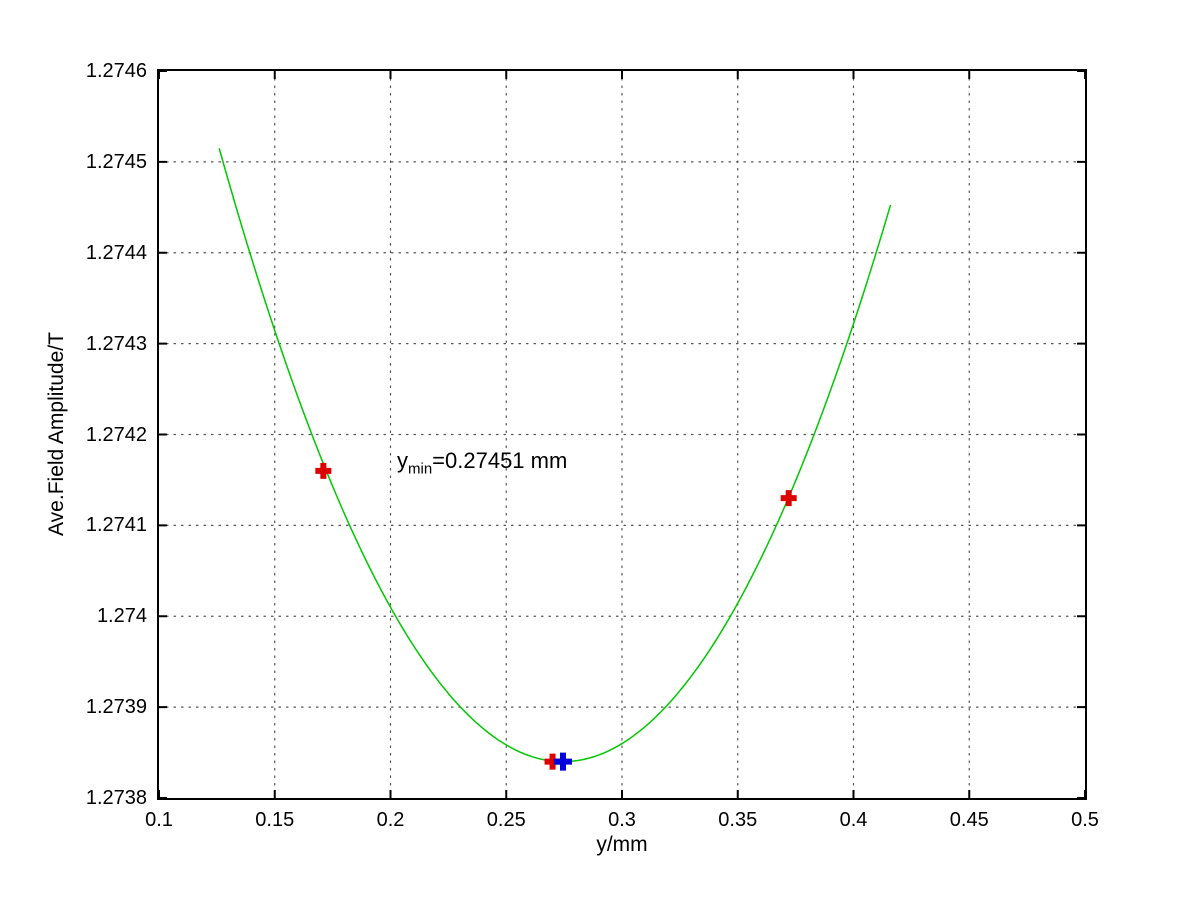 The image size is (1200, 900). What do you see at coordinates (116, 707) in the screenshot?
I see `y-tick-label: 1.2739` at bounding box center [116, 707].